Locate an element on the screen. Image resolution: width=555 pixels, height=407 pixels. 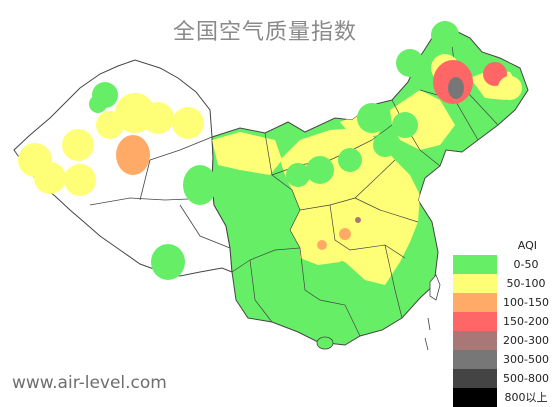
legend-item: 150-200 is located at coordinates (504, 321).